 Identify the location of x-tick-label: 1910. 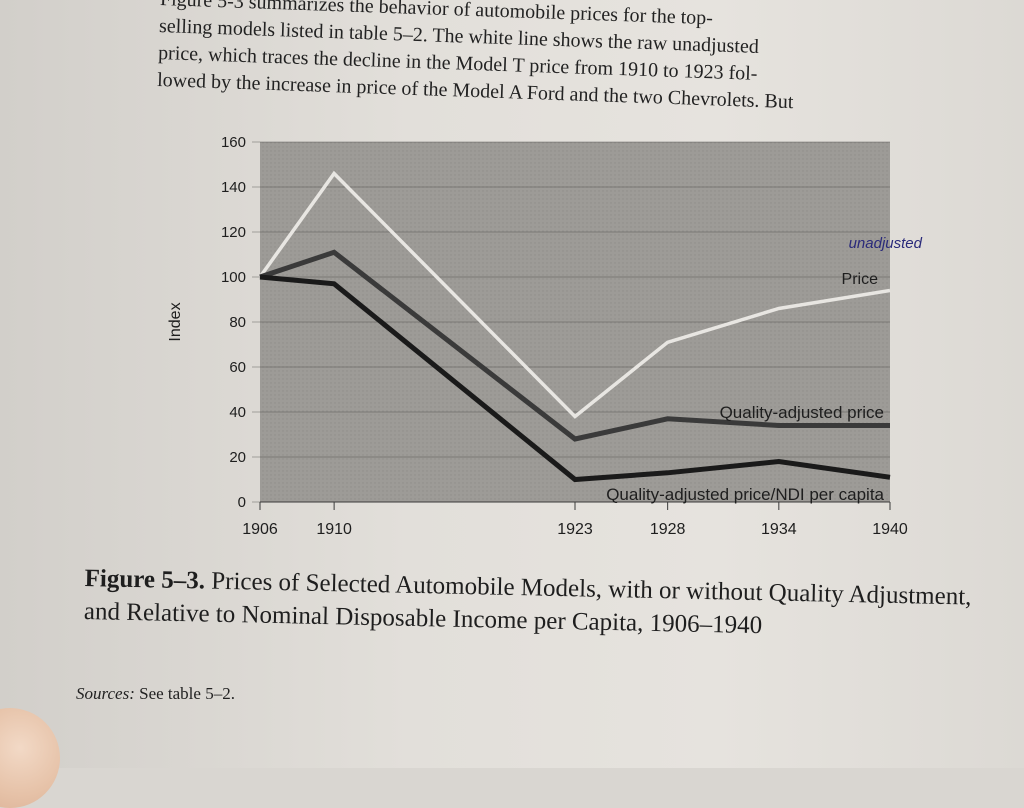
(334, 529).